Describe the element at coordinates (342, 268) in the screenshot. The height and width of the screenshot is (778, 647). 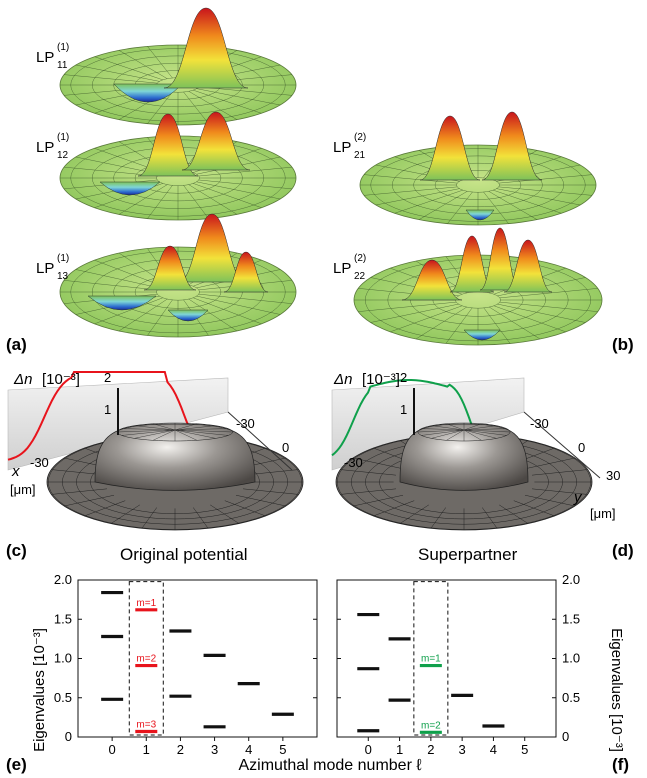
I see `mode-label-base: LP` at that location.